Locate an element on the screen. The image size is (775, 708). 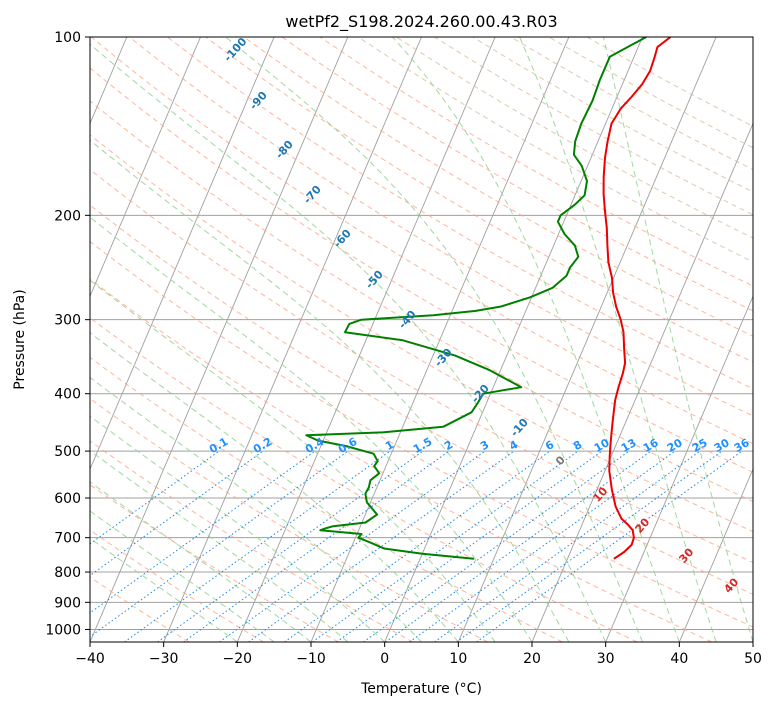
y-tick-label: 500 is located at coordinates (67, 452).